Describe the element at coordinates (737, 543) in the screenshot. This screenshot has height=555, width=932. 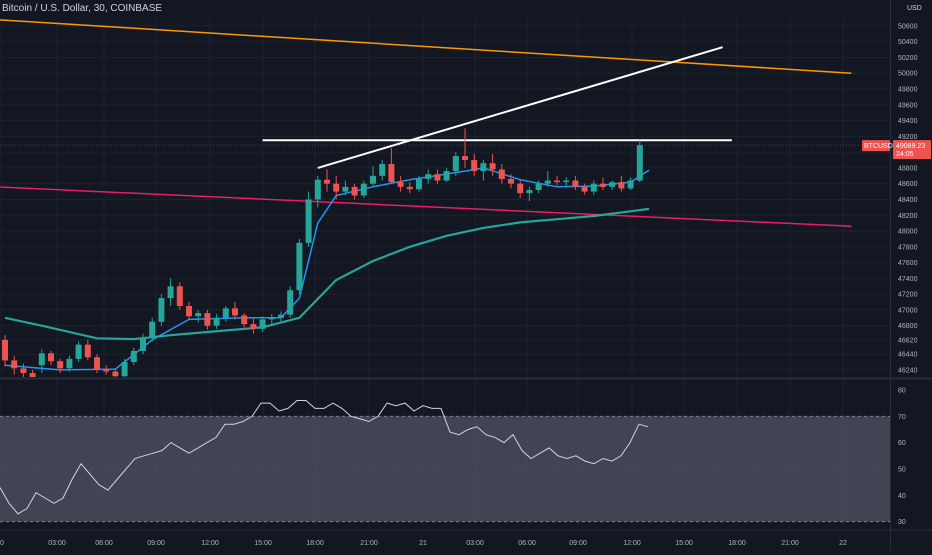
I see `time-axis-label: 18:00` at that location.